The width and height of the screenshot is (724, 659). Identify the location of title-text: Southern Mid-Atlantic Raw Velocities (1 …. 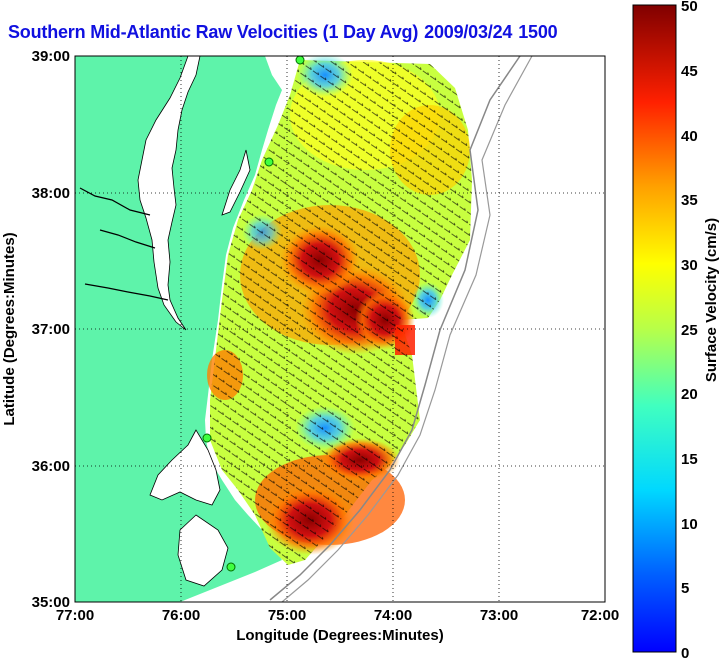
(213, 32).